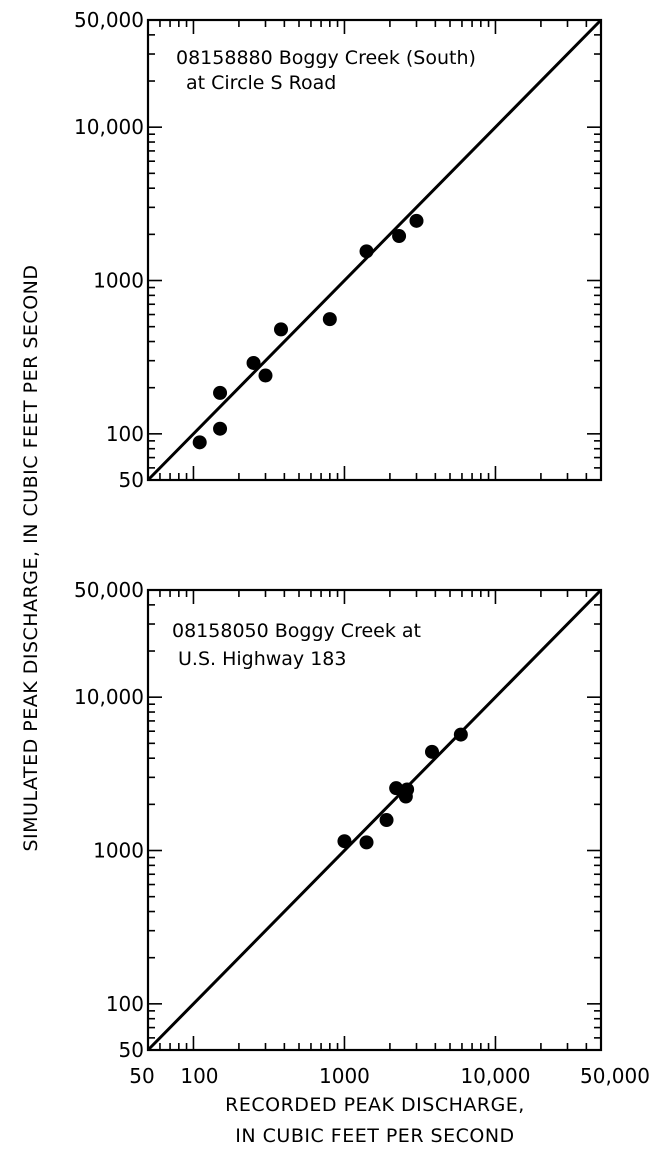 The width and height of the screenshot is (649, 1159). Describe the element at coordinates (262, 659) in the screenshot. I see `station-label-bottom-line2: U.S. Highway 183` at that location.